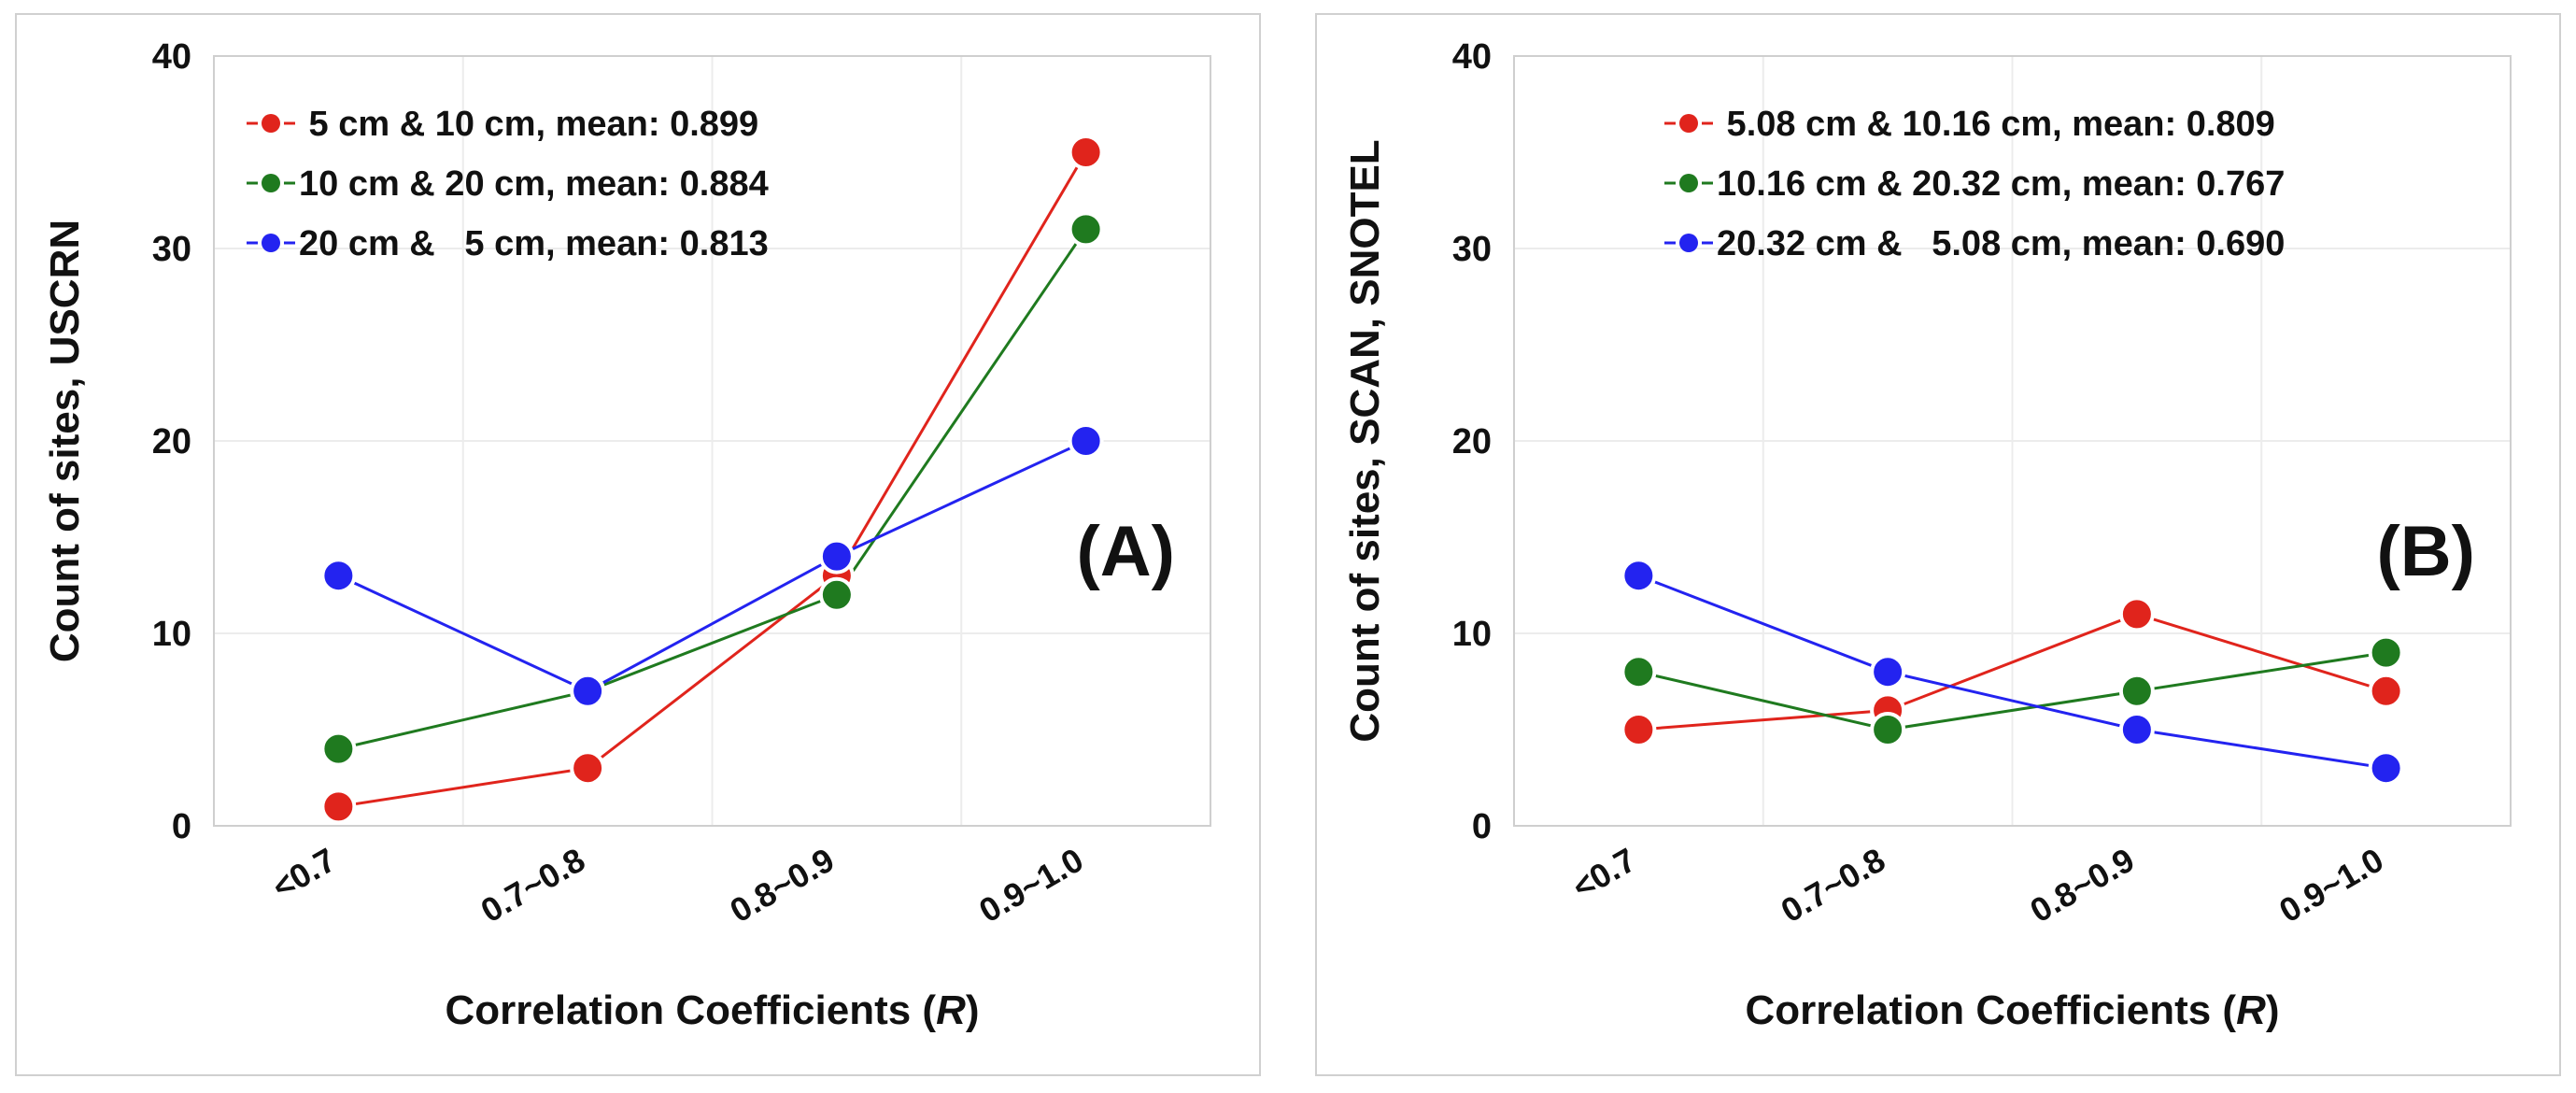 This screenshot has height=1093, width=2576. I want to click on legend-entry: 5 cm & 10 cm, mean: 0.899, so click(528, 124).